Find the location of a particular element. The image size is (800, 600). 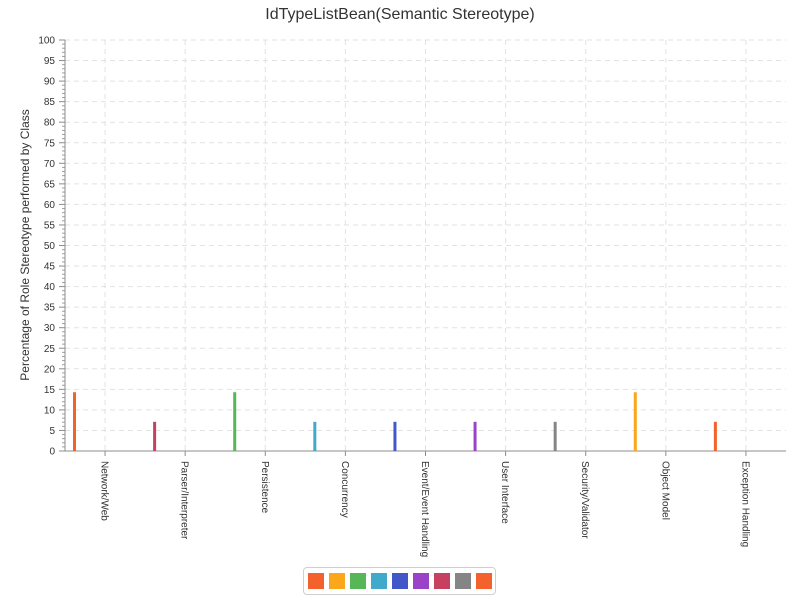

x-tick-label: Concurrency is located at coordinates (344, 489).